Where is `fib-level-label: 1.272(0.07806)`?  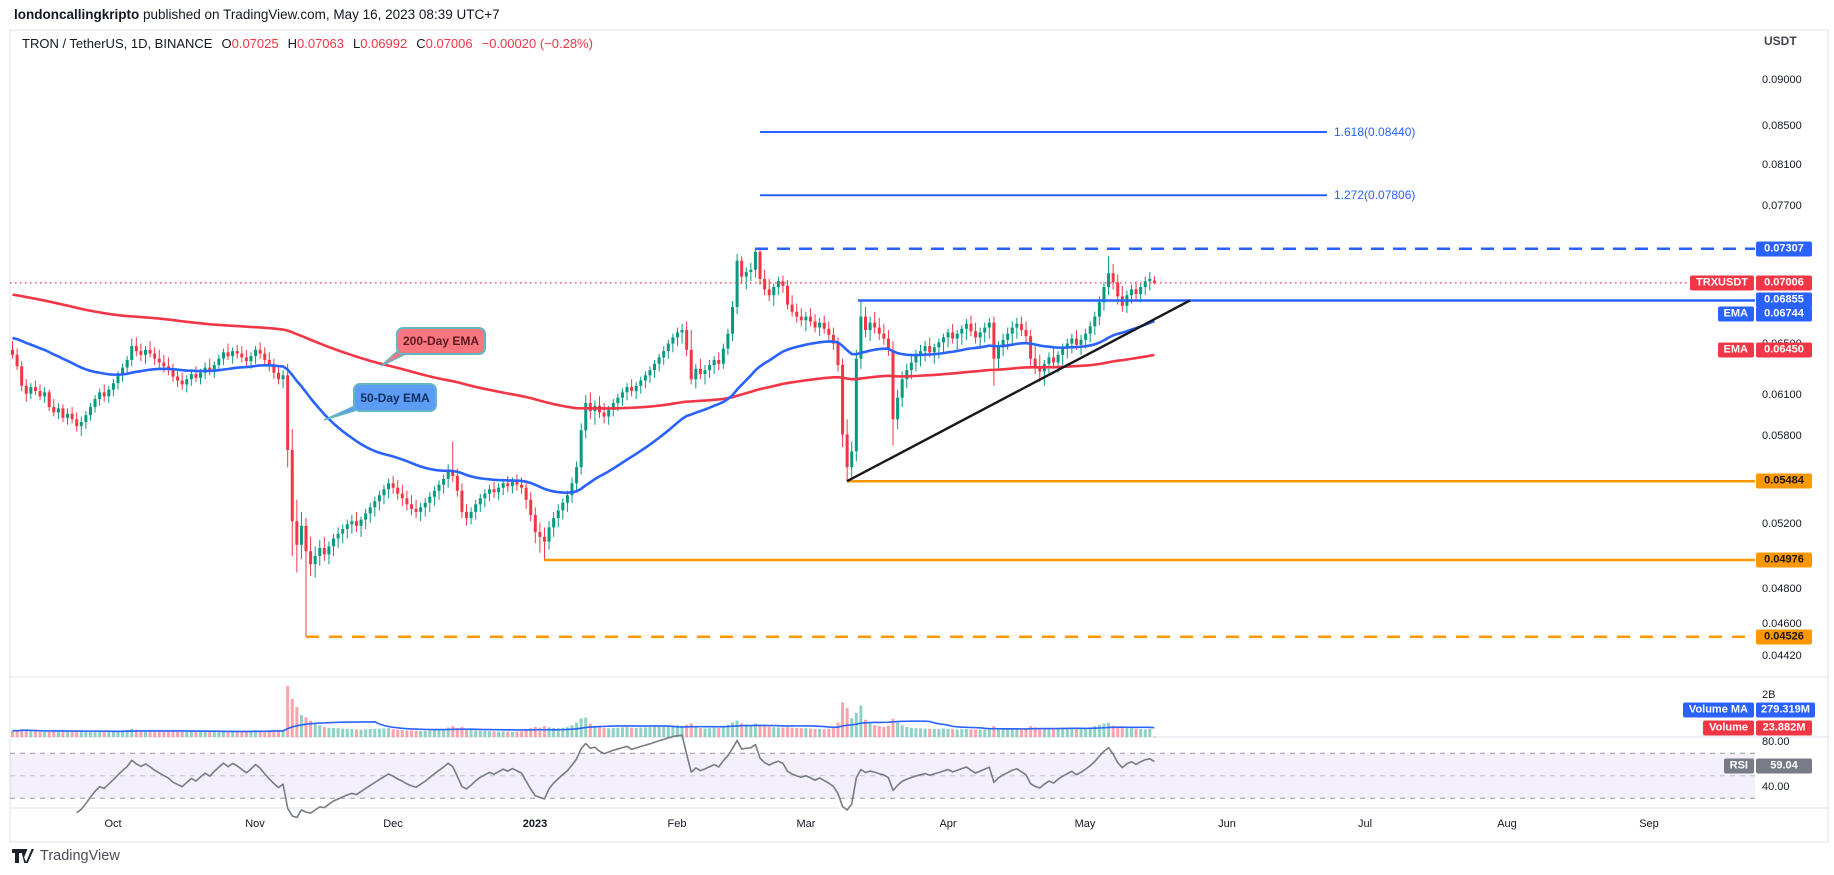 fib-level-label: 1.272(0.07806) is located at coordinates (1375, 195).